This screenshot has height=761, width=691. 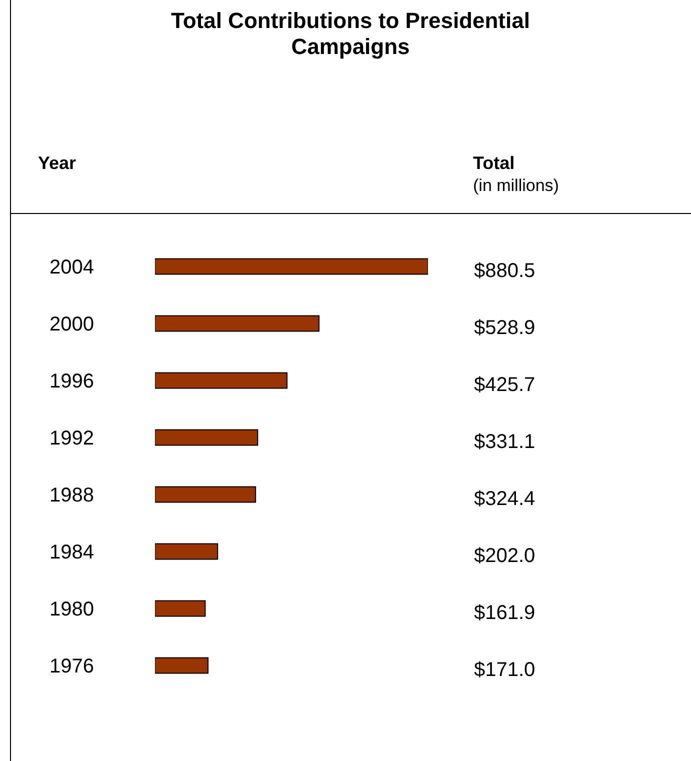 What do you see at coordinates (72, 325) in the screenshot?
I see `y-tick-label: 2000` at bounding box center [72, 325].